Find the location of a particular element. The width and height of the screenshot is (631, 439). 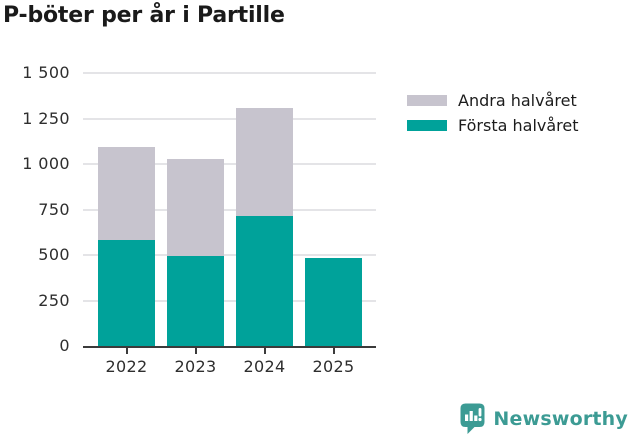

legend: Andra halvåret Första halvåret is located at coordinates (493, 116).